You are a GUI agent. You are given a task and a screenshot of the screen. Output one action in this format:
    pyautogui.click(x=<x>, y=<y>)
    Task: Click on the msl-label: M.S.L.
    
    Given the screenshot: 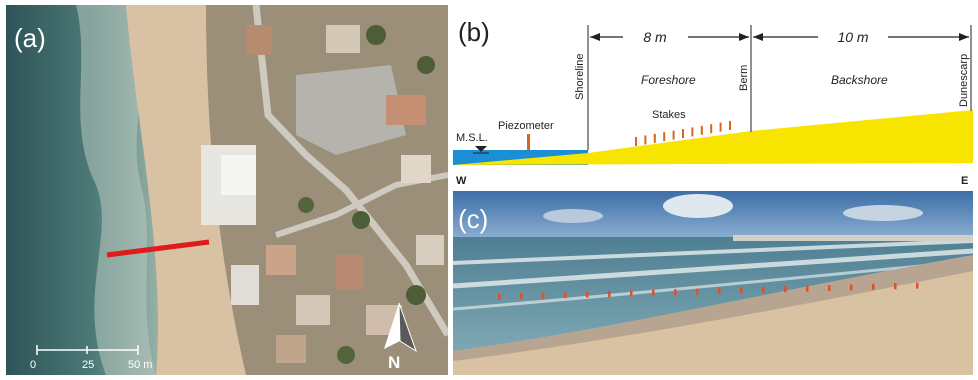 What is the action you would take?
    pyautogui.click(x=472, y=138)
    